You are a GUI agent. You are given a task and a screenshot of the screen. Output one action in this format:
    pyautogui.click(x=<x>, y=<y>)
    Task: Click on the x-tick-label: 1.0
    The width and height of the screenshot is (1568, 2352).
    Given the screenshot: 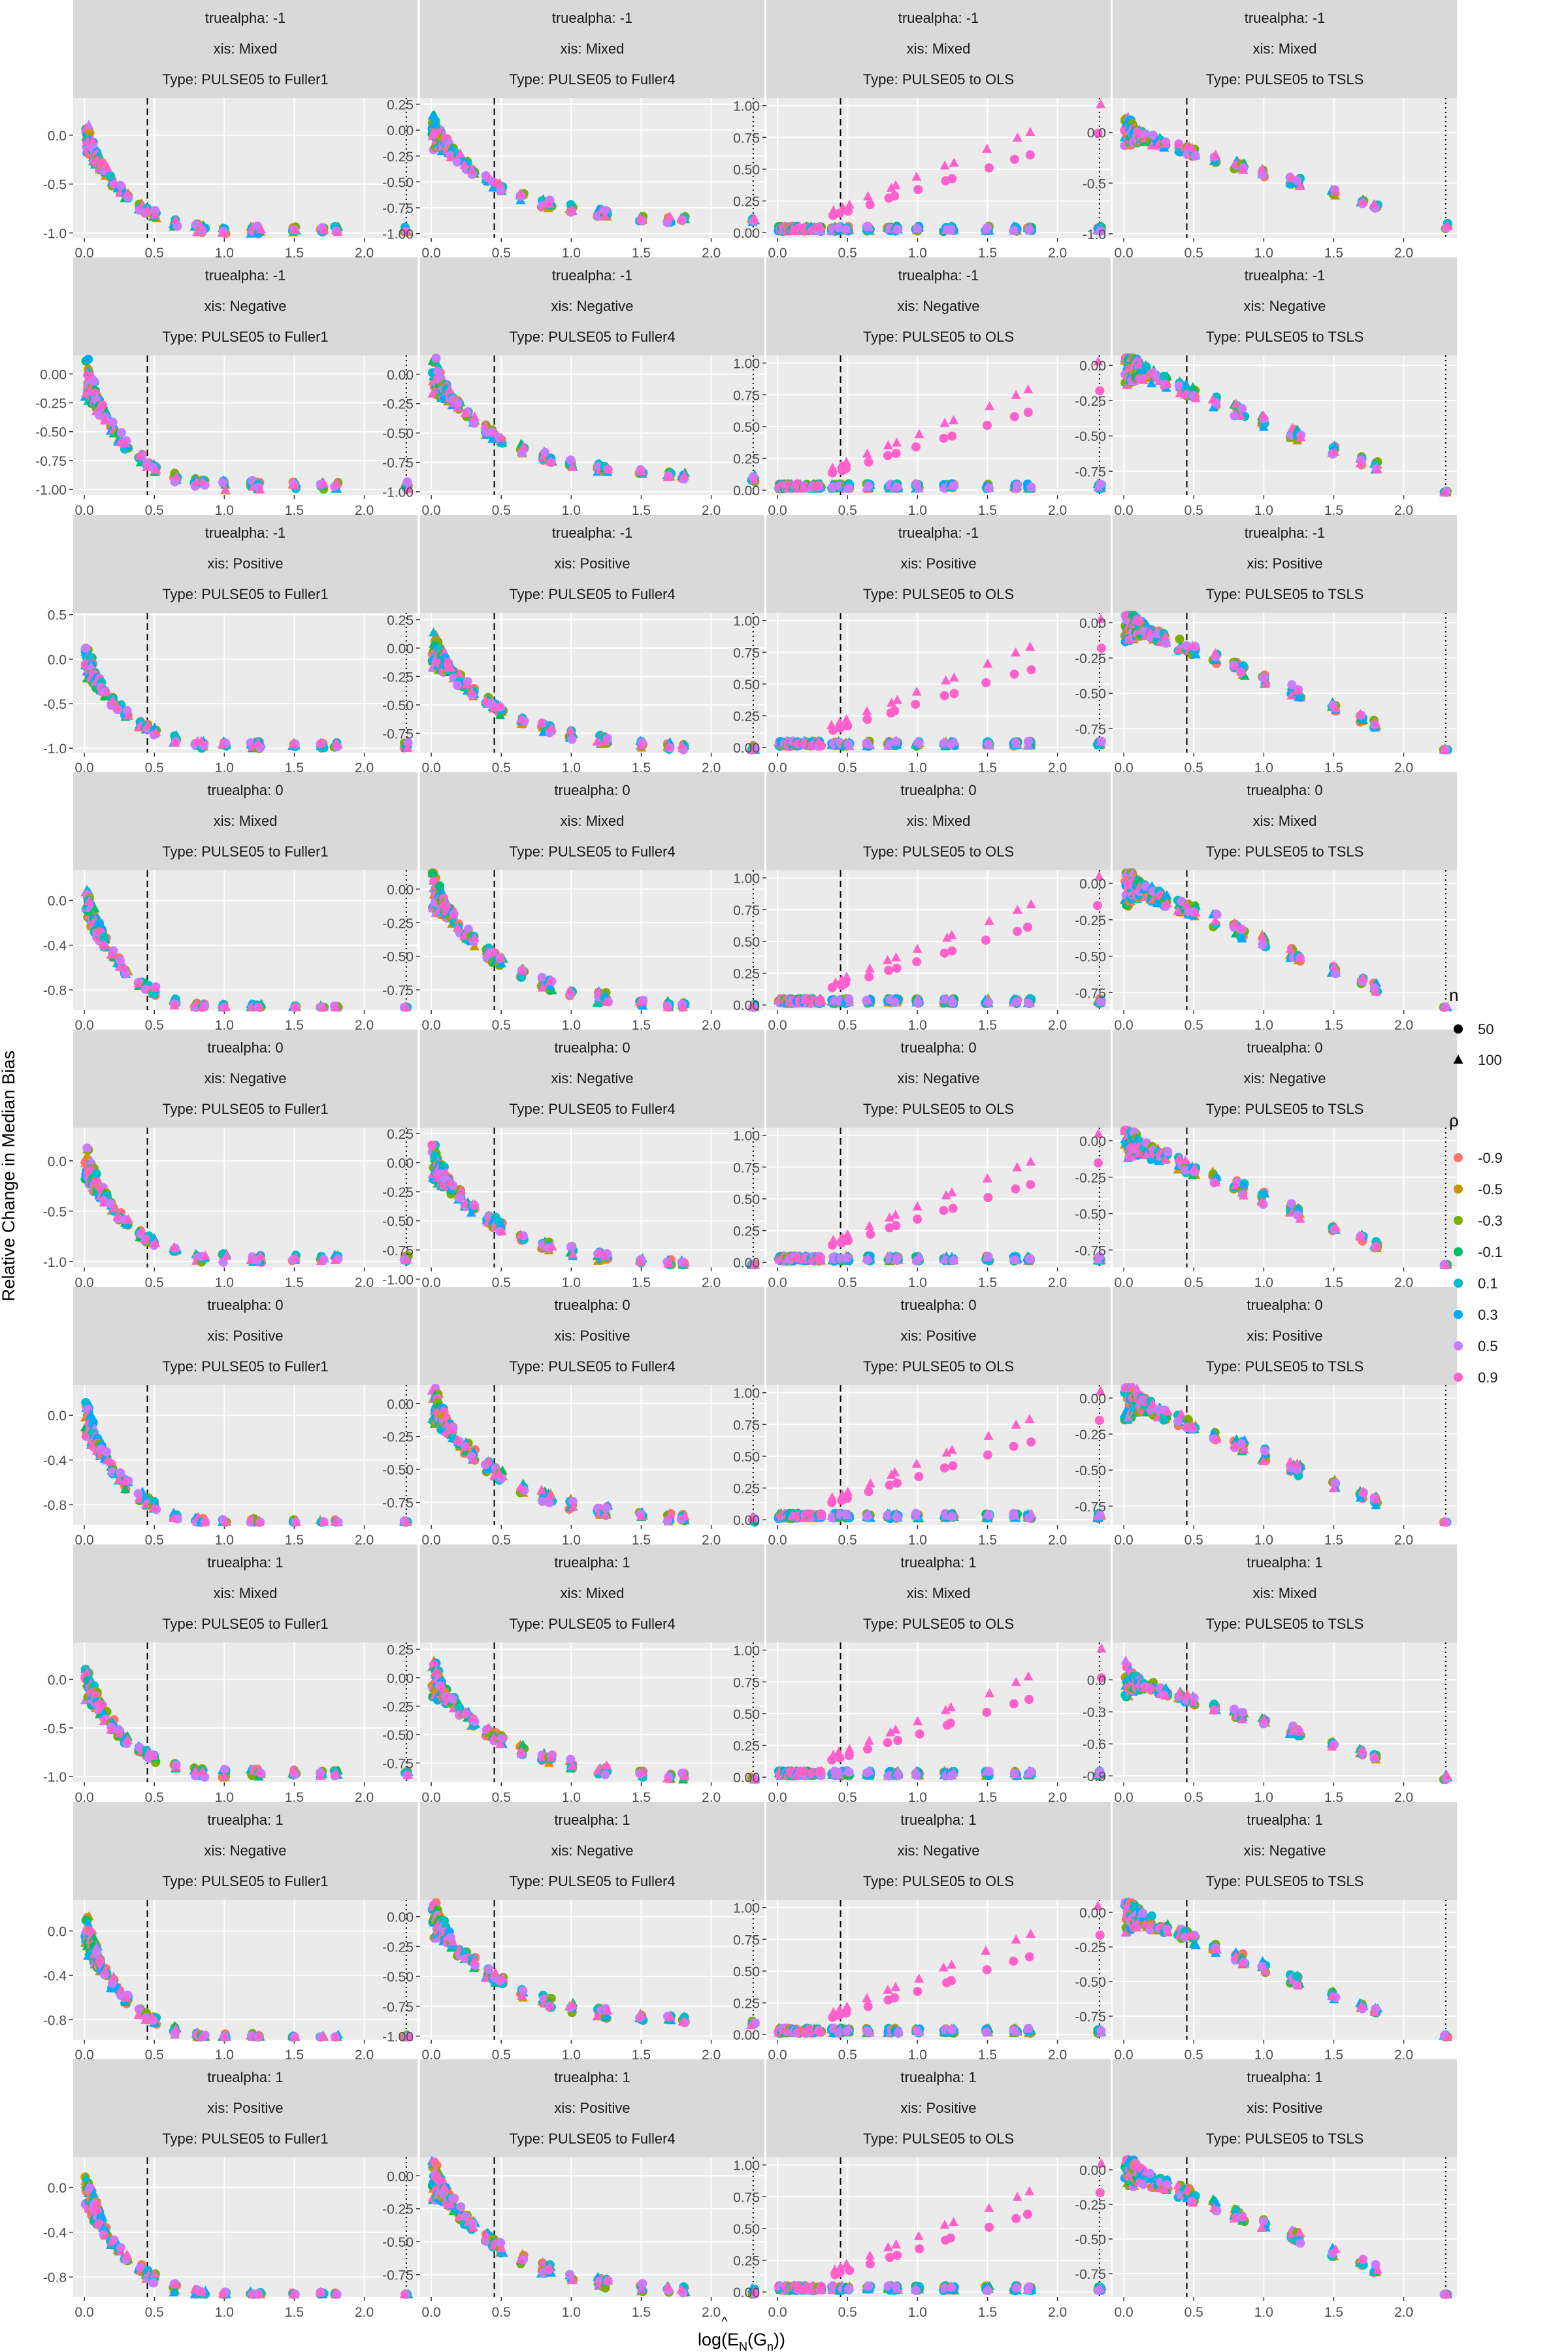 What is the action you would take?
    pyautogui.click(x=224, y=253)
    